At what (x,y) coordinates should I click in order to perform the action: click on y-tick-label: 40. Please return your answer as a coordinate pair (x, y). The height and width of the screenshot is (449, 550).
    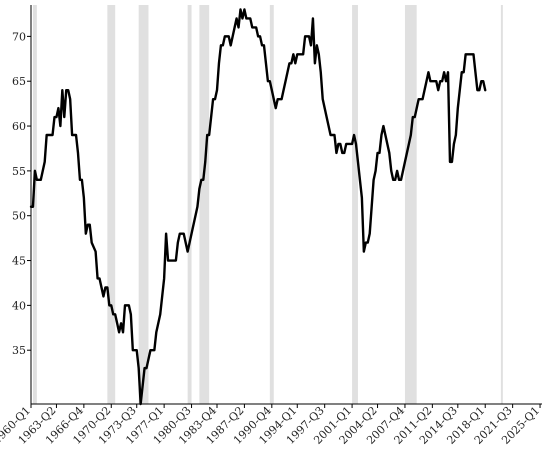
    Looking at the image, I should click on (19, 305).